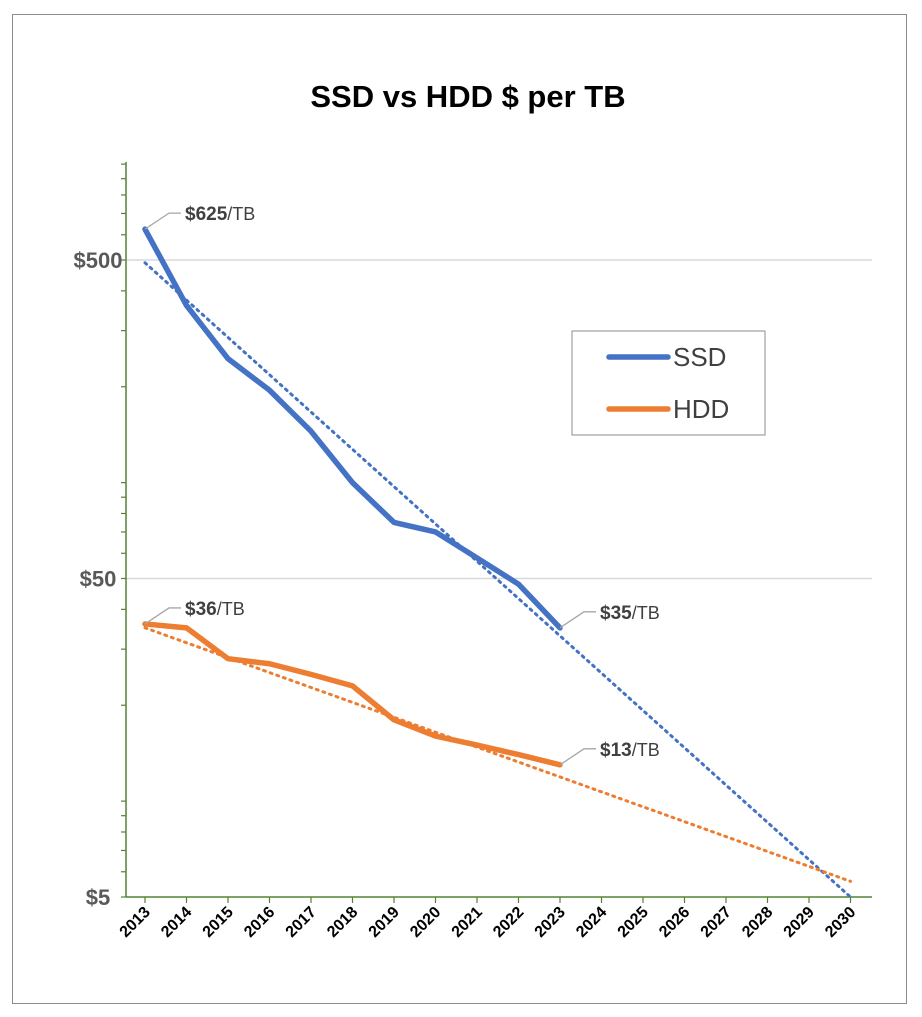 Image resolution: width=922 pixels, height=1017 pixels. I want to click on x-tick-label: 2019, so click(384, 922).